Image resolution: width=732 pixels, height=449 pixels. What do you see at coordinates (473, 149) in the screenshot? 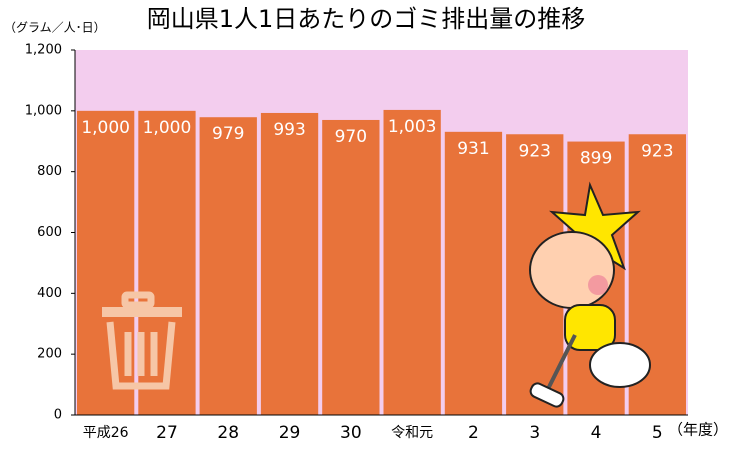
I see `value-label: 931` at bounding box center [473, 149].